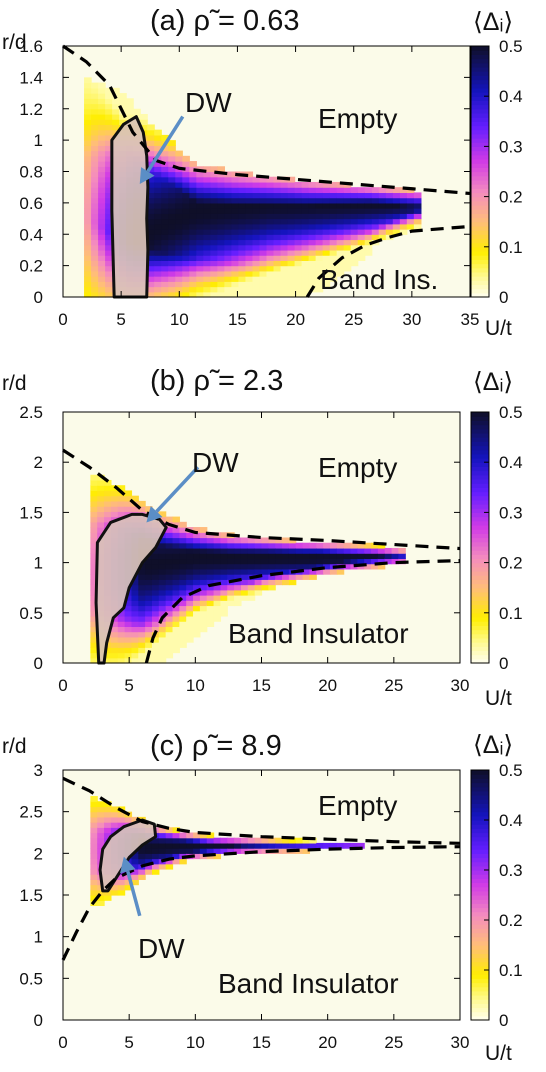 The width and height of the screenshot is (546, 1072). What do you see at coordinates (179, 319) in the screenshot?
I see `x-tick-label: 10` at bounding box center [179, 319].